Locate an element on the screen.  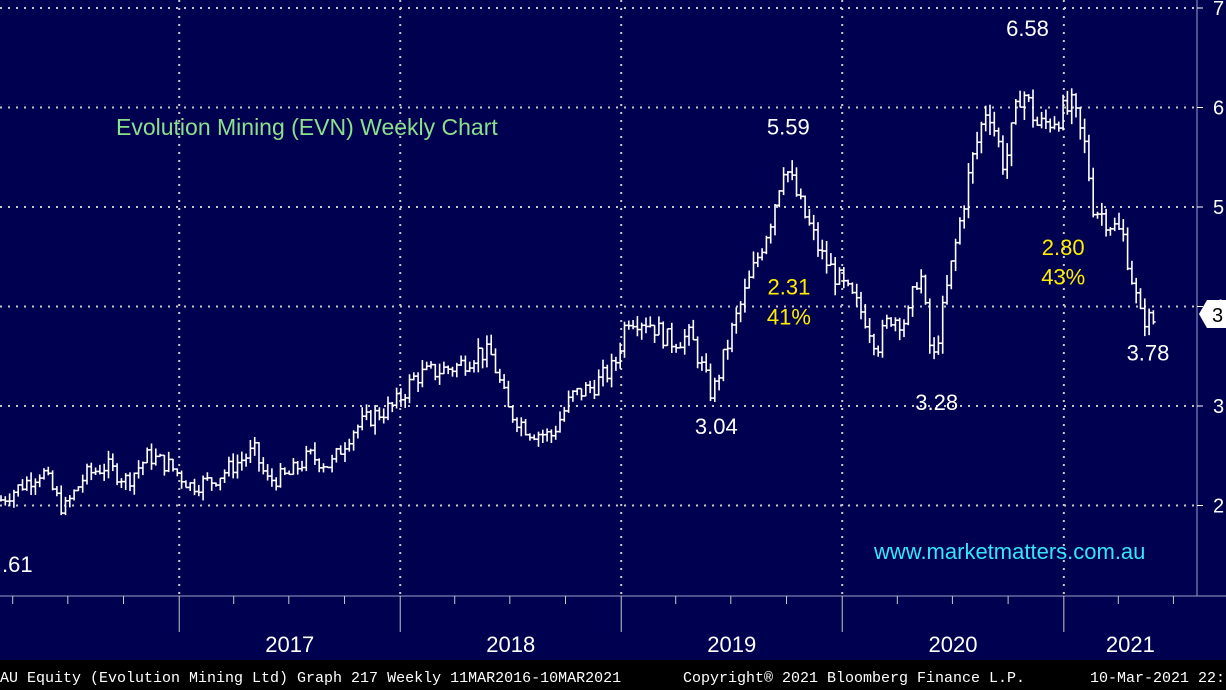
y-tick-label: 6 is located at coordinates (1218, 109).